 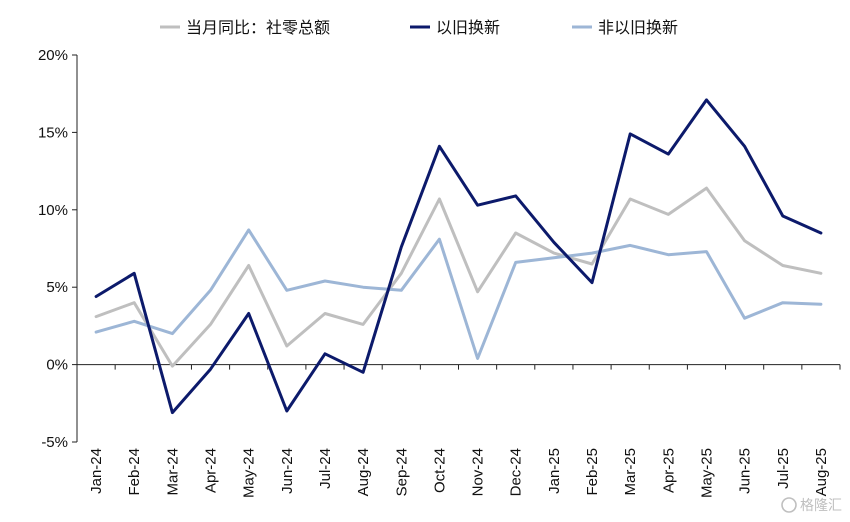 I want to click on x-tick-label: Oct-24, so click(x=439, y=470).